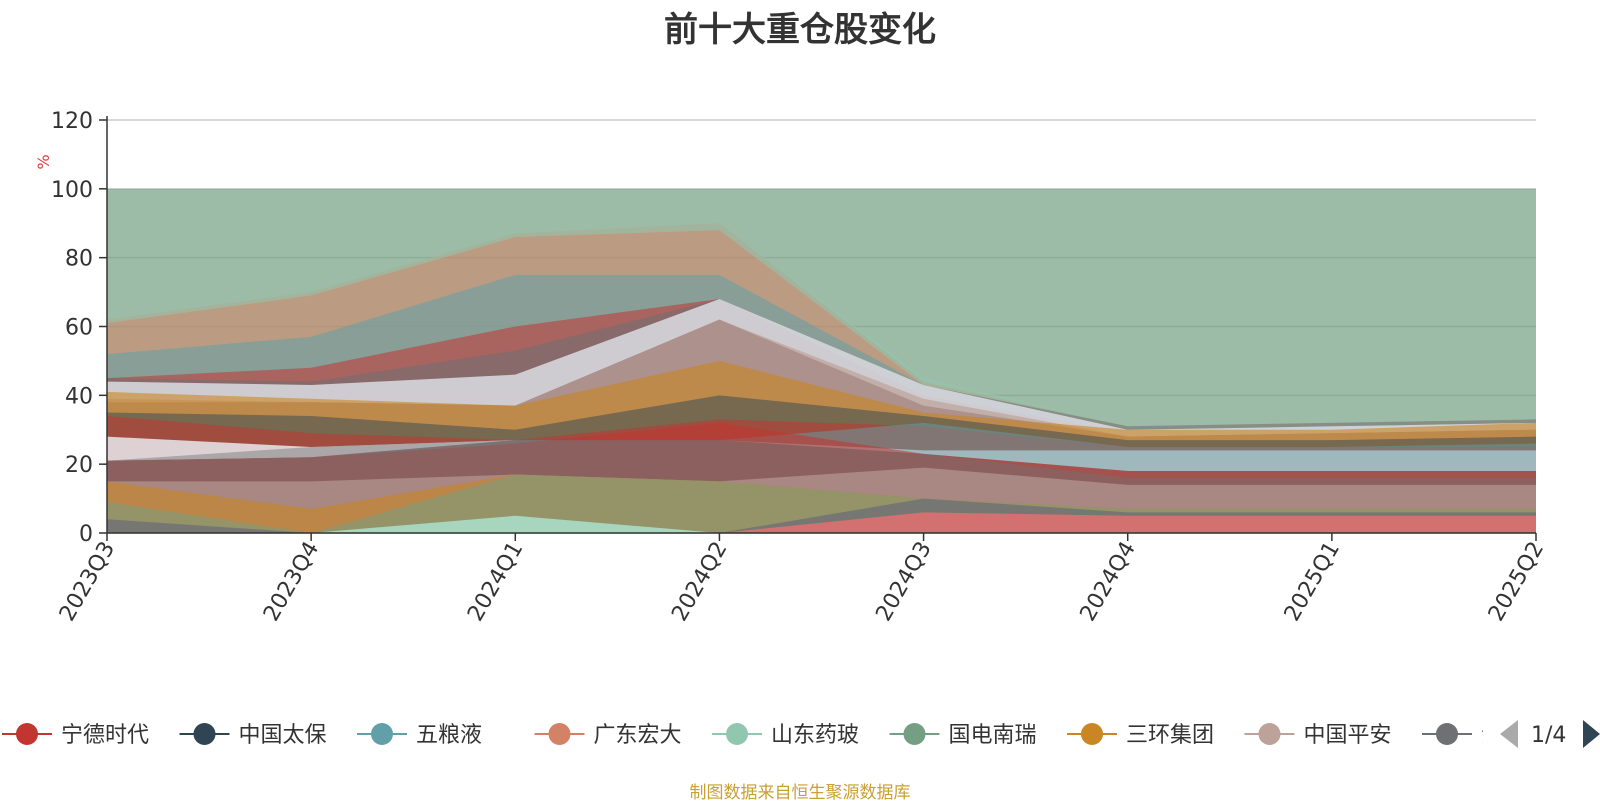 This screenshot has height=803, width=1600. I want to click on legend-item: 中国太保, so click(253, 735).